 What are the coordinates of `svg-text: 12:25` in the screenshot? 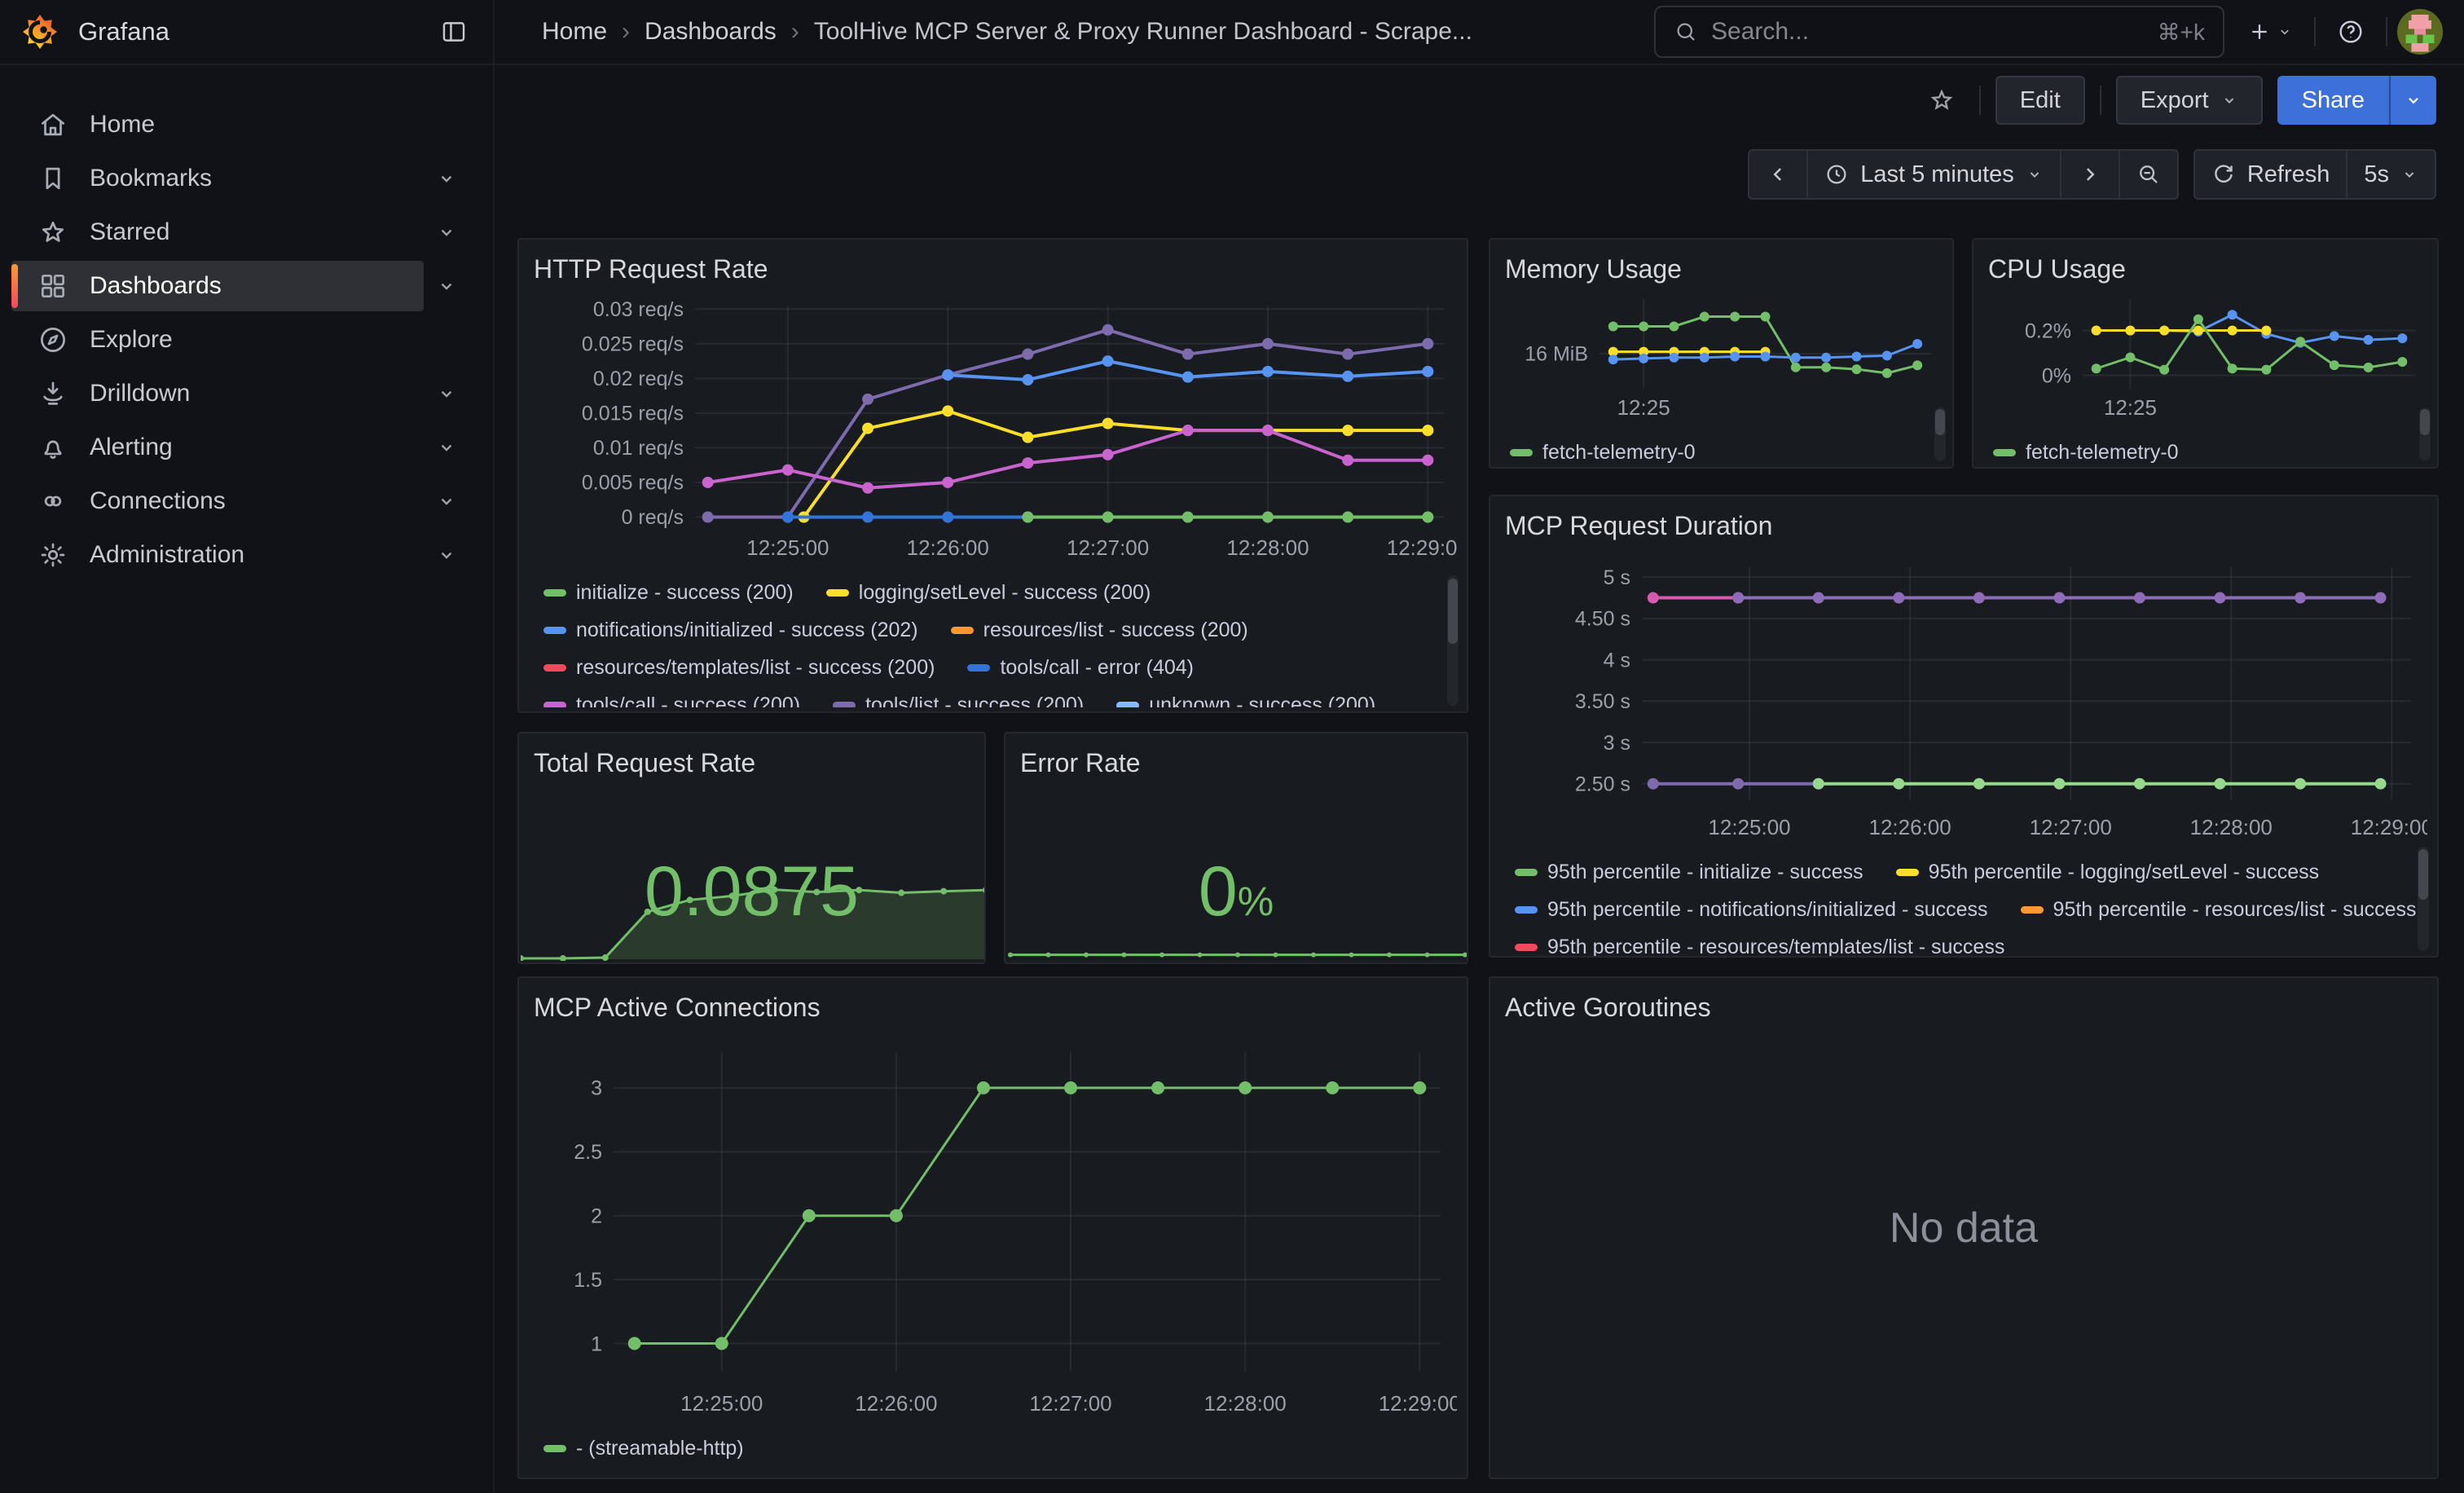 It's located at (1643, 407).